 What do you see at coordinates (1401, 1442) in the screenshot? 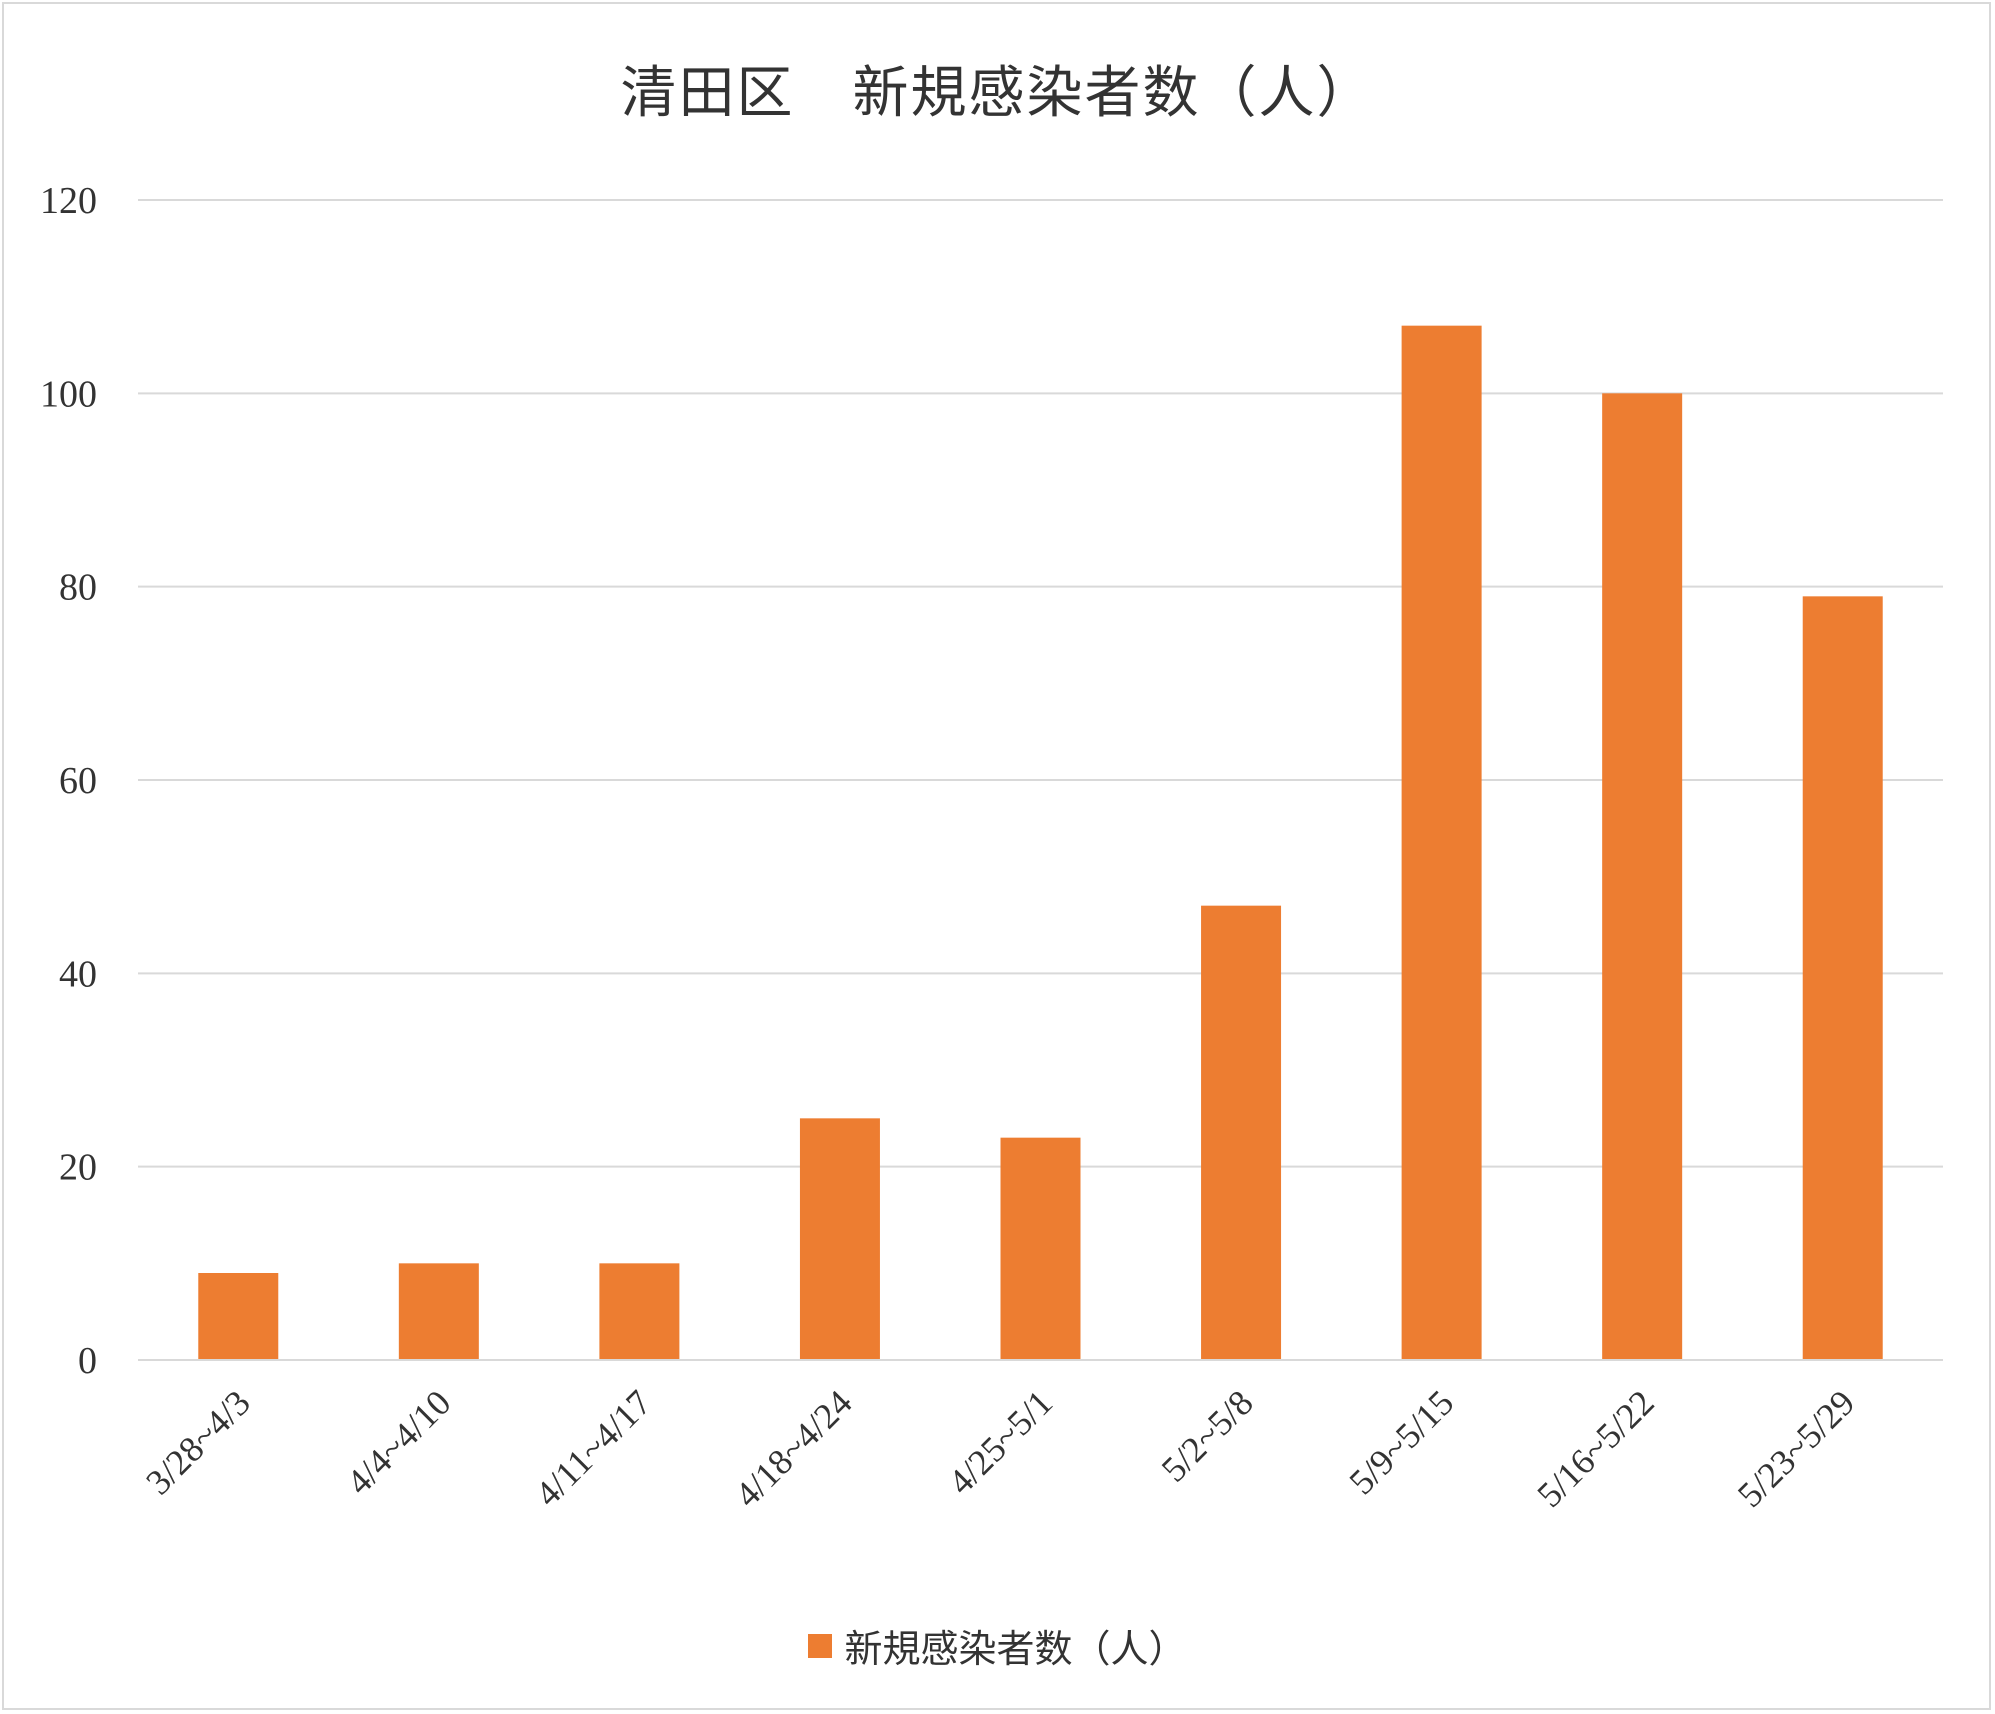
I see `x-tick-label: 5/9~5/15` at bounding box center [1401, 1442].